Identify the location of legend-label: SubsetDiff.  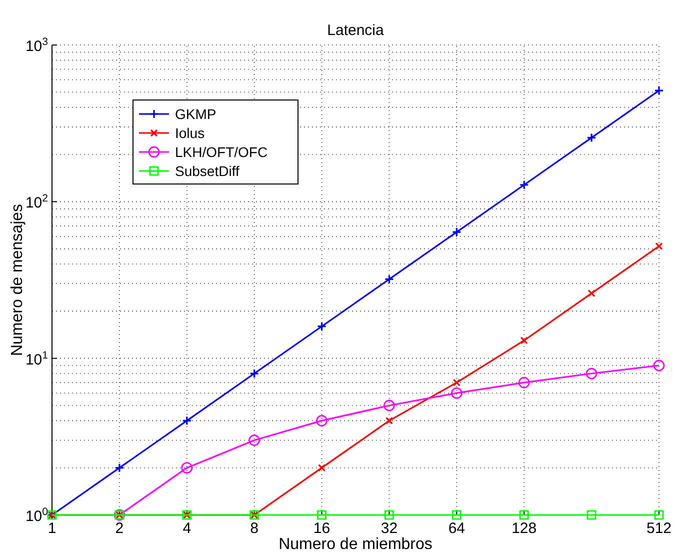
(207, 171).